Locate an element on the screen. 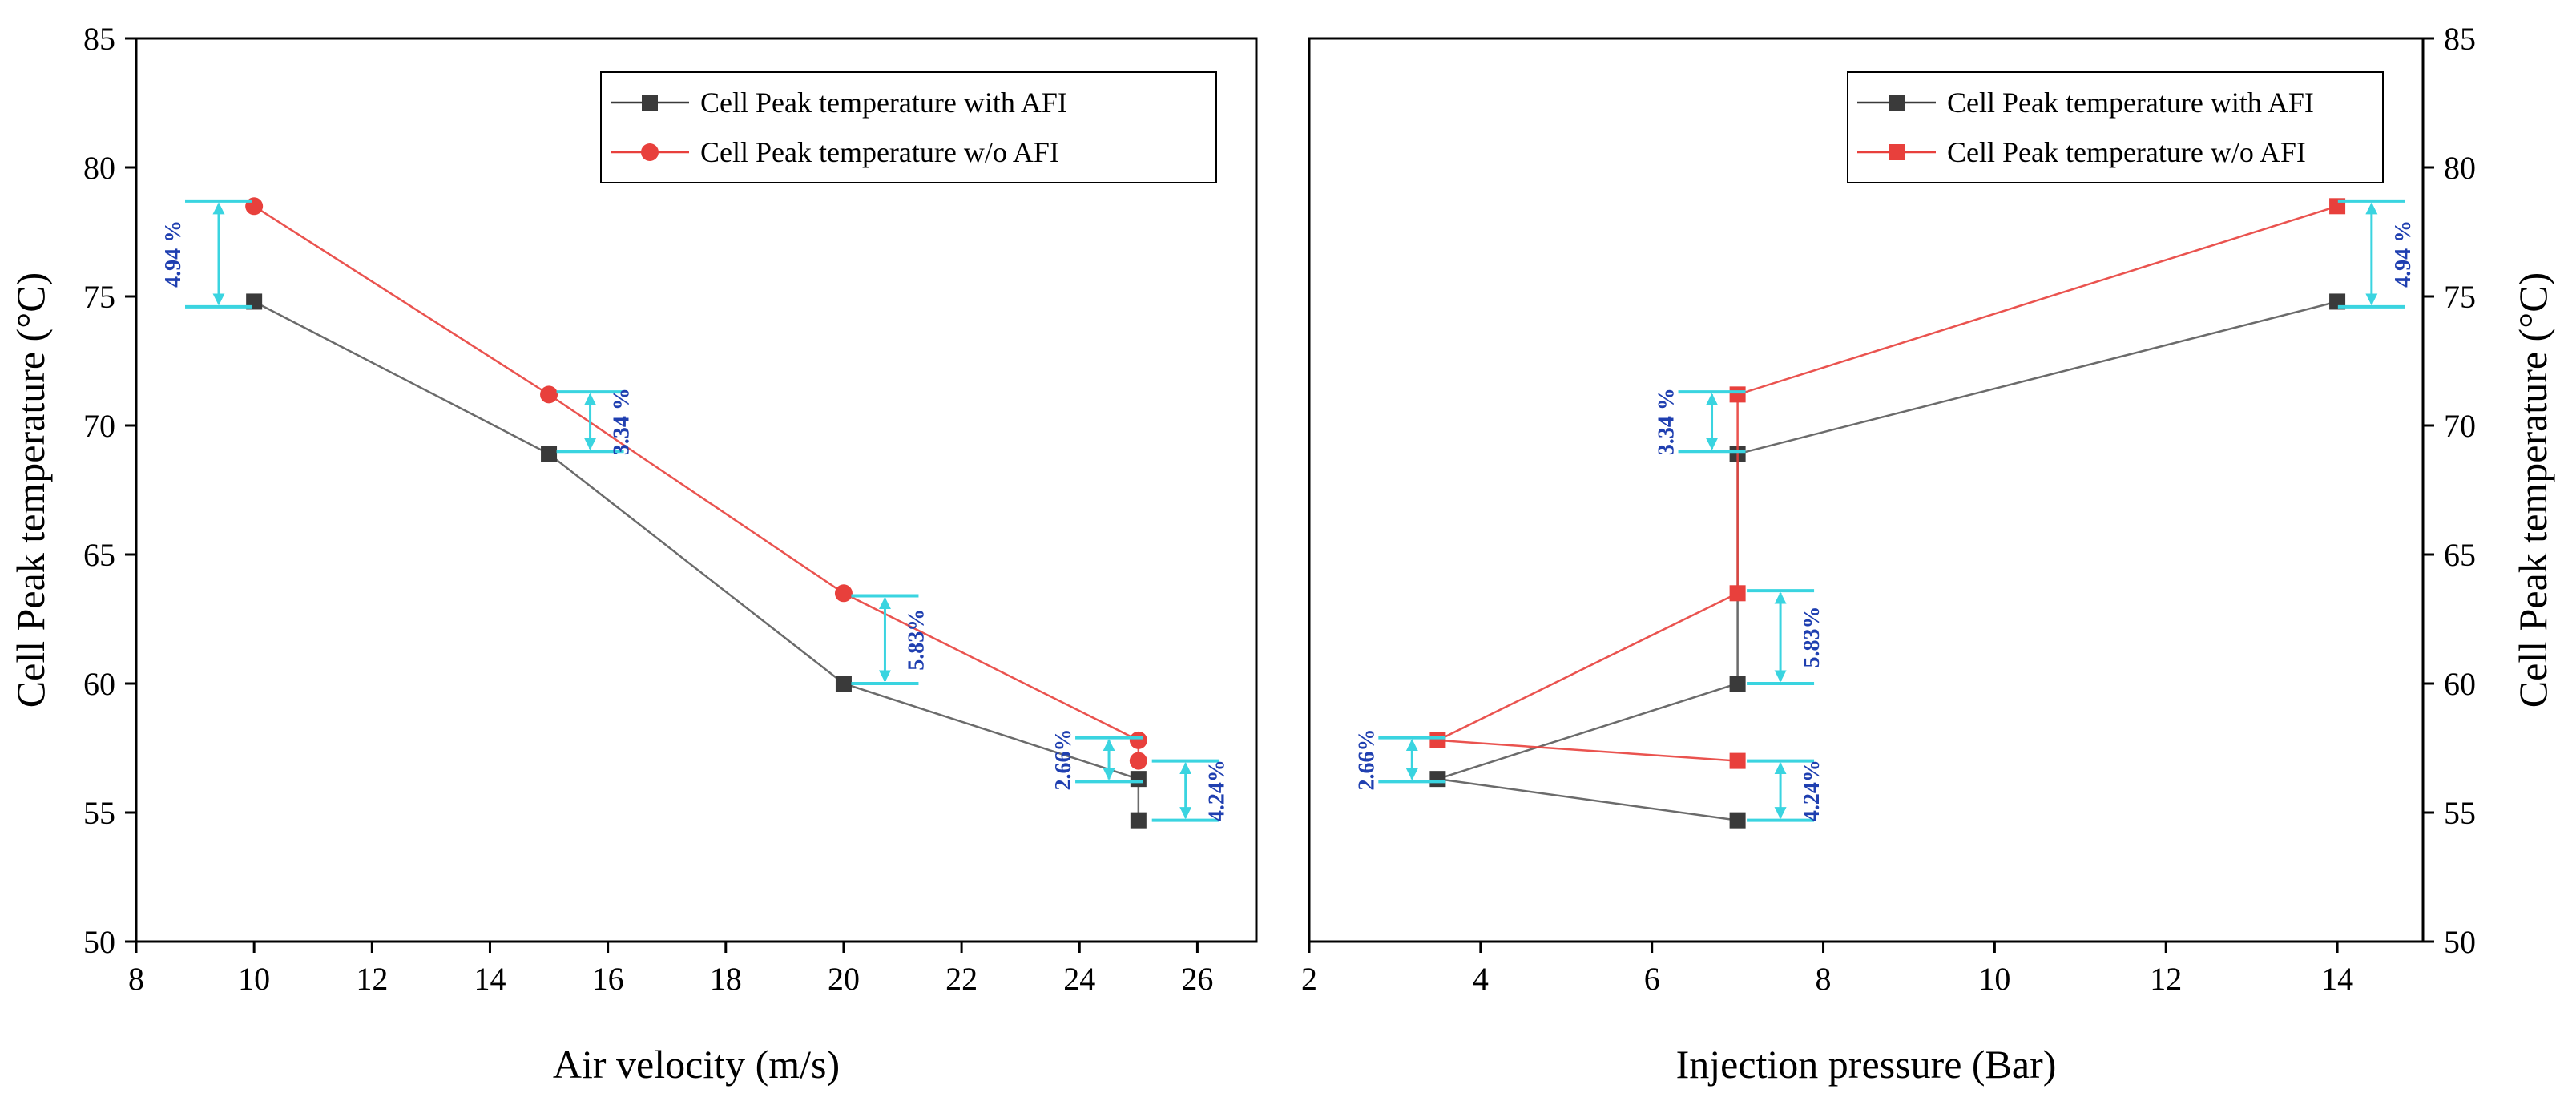 This screenshot has width=2576, height=1105. x-tick-label: 24 is located at coordinates (1079, 979).